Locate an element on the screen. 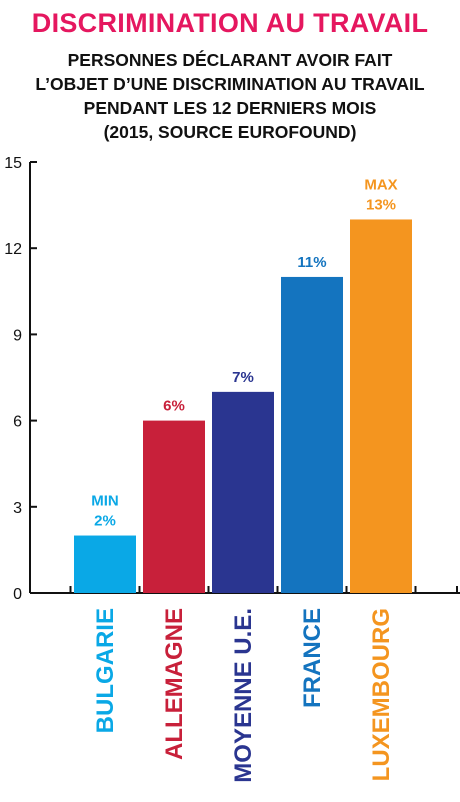 The image size is (460, 802). y-tick-label: 3 is located at coordinates (17, 508).